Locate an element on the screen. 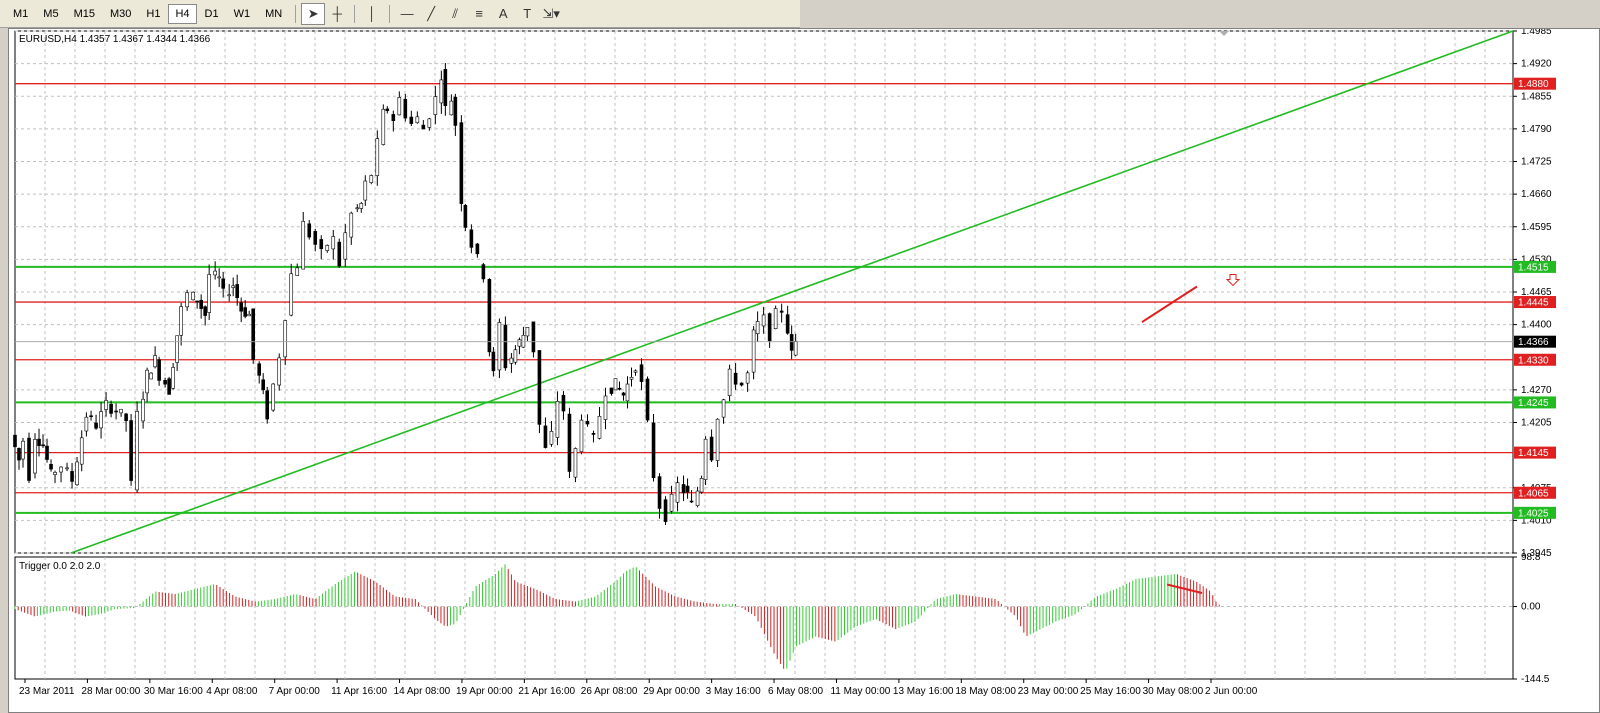  time-tick-label: 7 Apr 00:00 is located at coordinates (295, 691).